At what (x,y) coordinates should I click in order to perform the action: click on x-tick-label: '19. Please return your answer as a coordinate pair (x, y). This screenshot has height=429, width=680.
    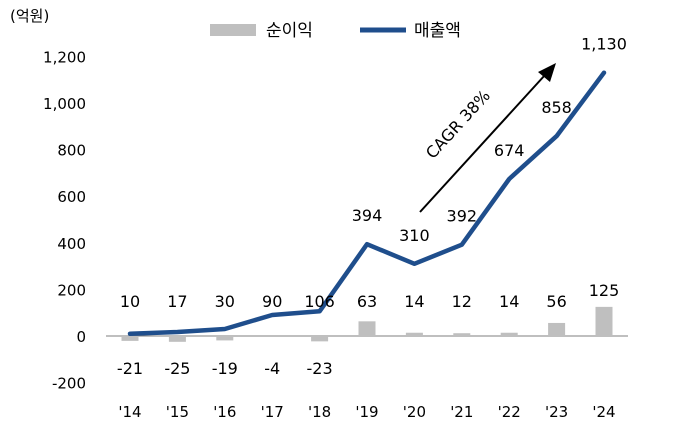
    Looking at the image, I should click on (366, 412).